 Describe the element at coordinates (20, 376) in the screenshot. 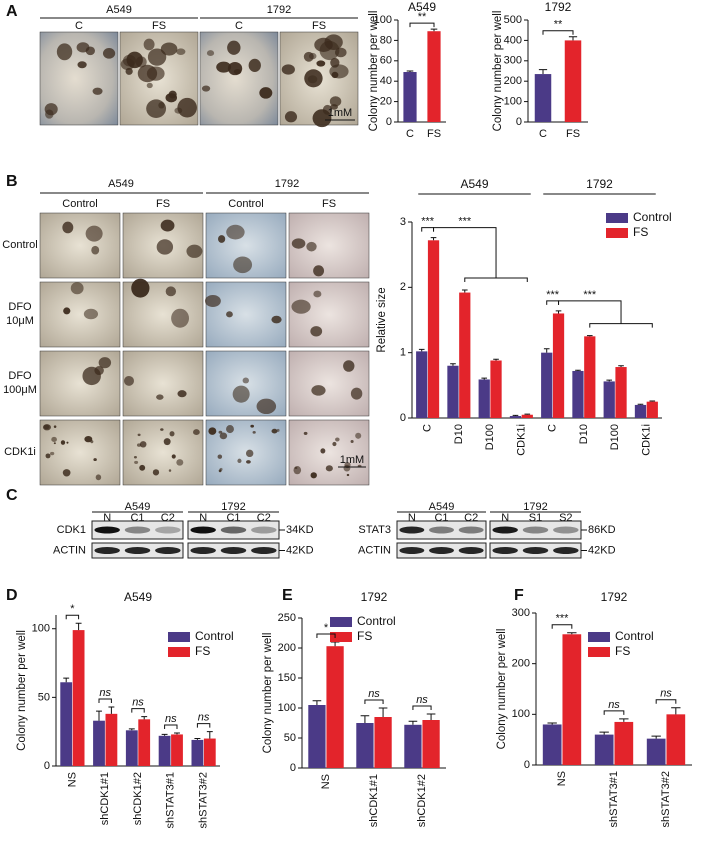

I see `row-label: DFO` at that location.